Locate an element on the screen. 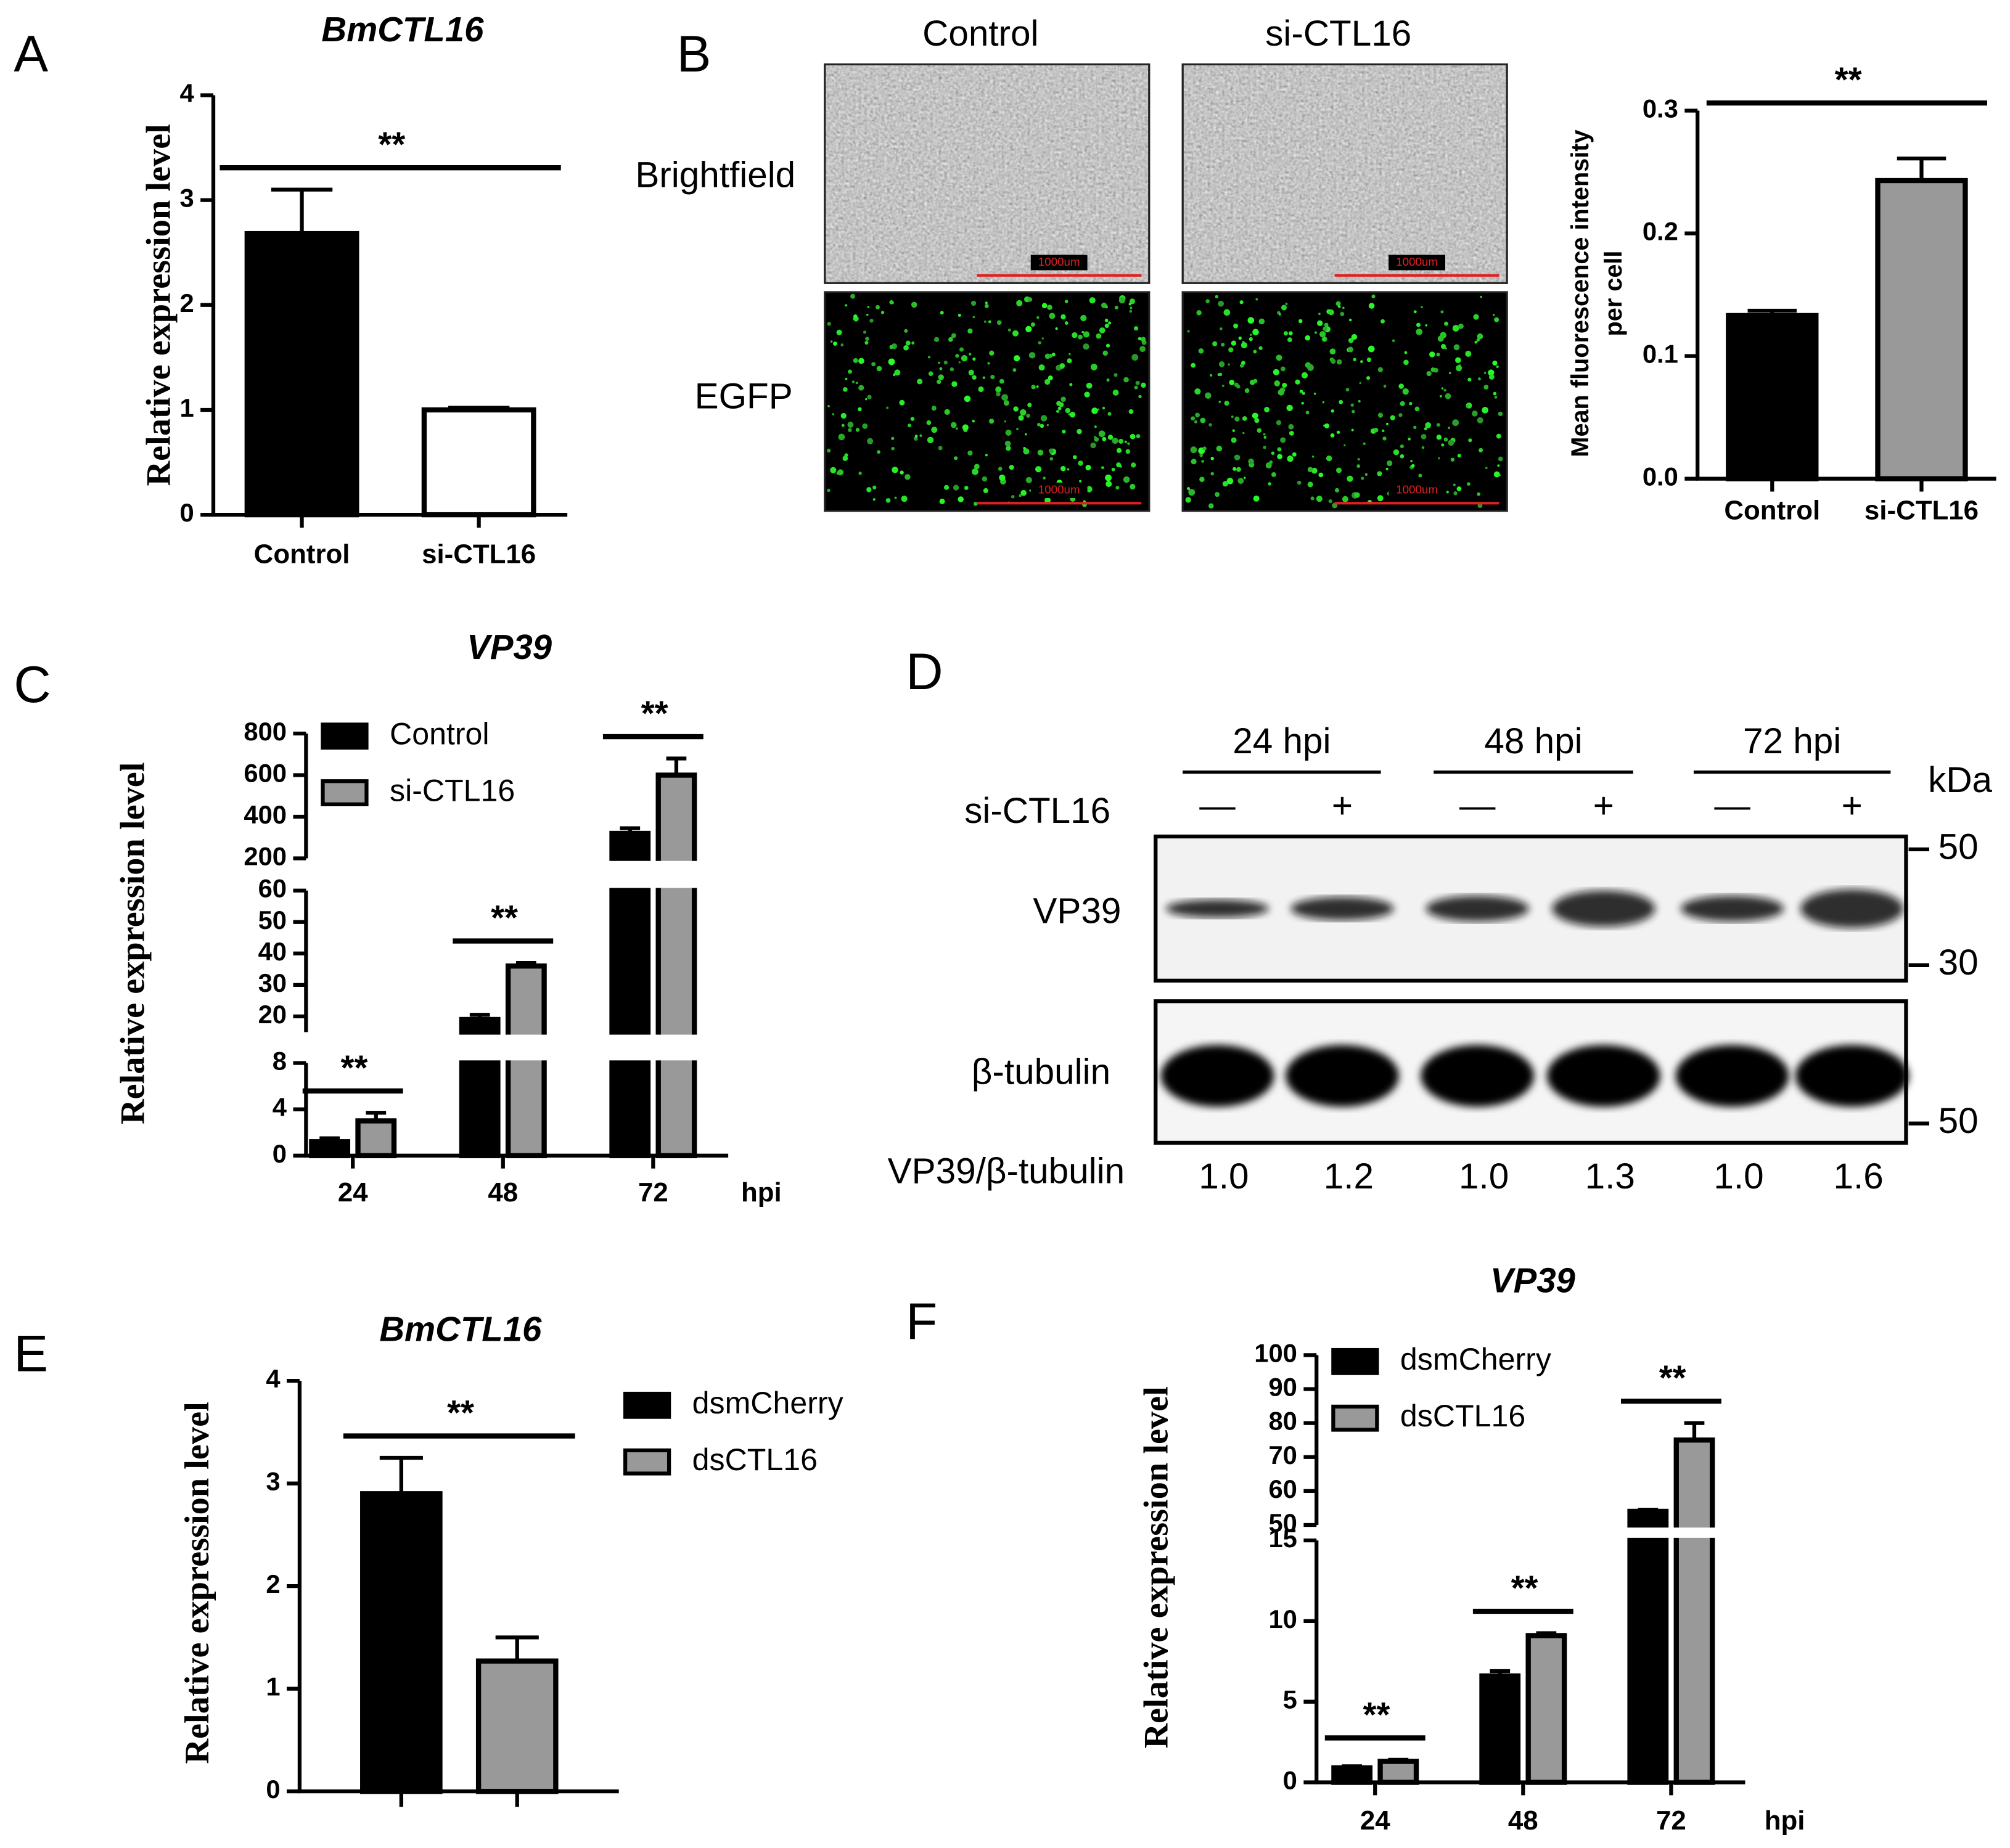  vp39-band is located at coordinates (1217, 908).